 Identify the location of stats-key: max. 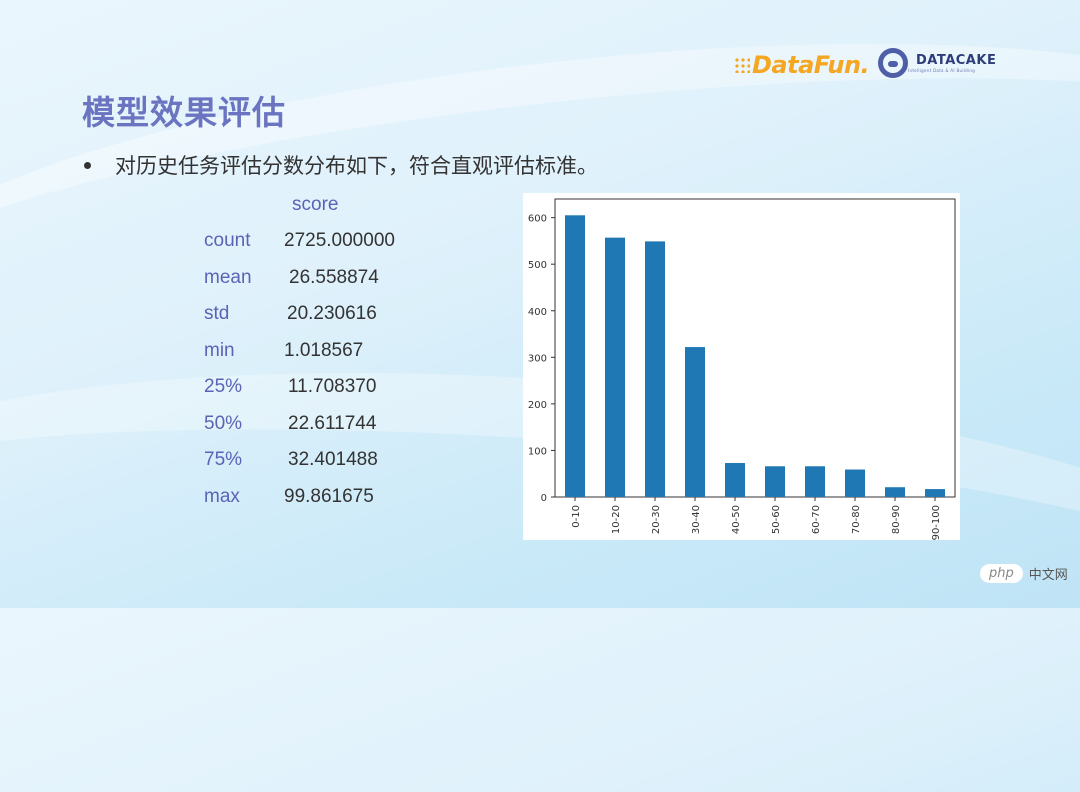
(222, 496).